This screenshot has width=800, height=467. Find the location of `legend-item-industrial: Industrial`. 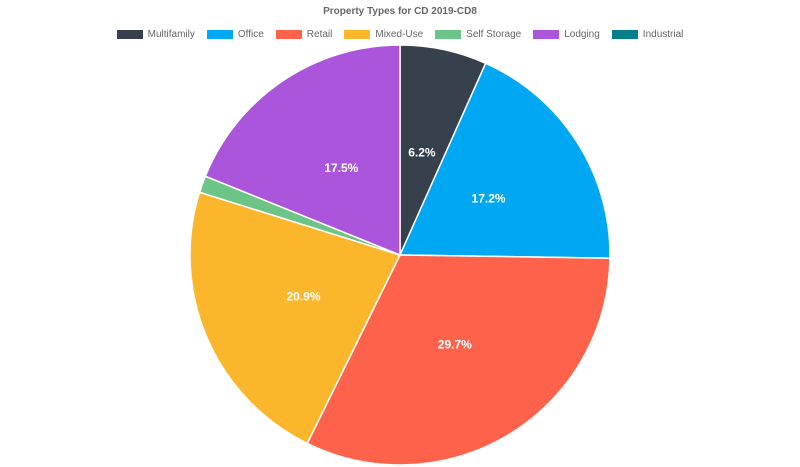

legend-item-industrial: Industrial is located at coordinates (647, 34).